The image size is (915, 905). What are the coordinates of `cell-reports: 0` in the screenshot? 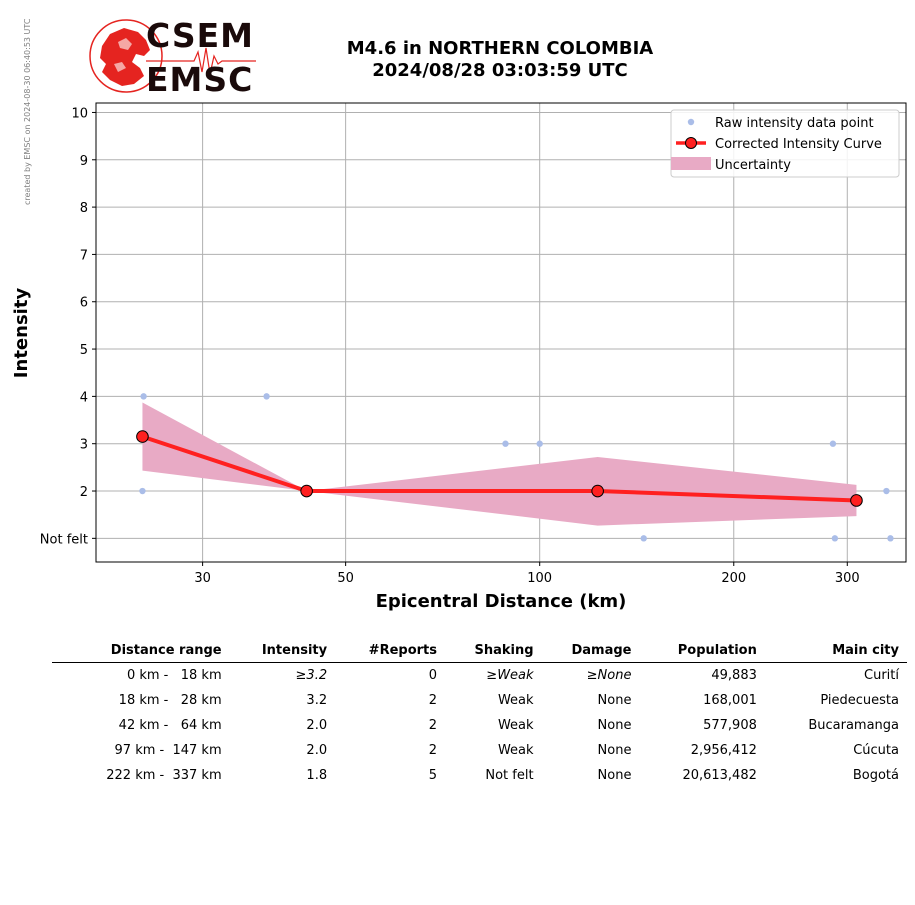 It's located at (432, 675).